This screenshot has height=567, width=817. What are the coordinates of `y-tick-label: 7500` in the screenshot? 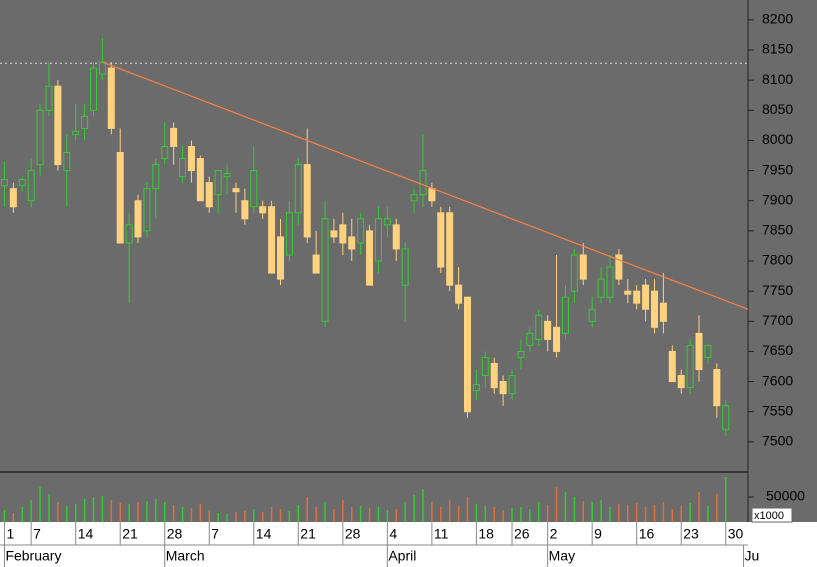 It's located at (777, 441).